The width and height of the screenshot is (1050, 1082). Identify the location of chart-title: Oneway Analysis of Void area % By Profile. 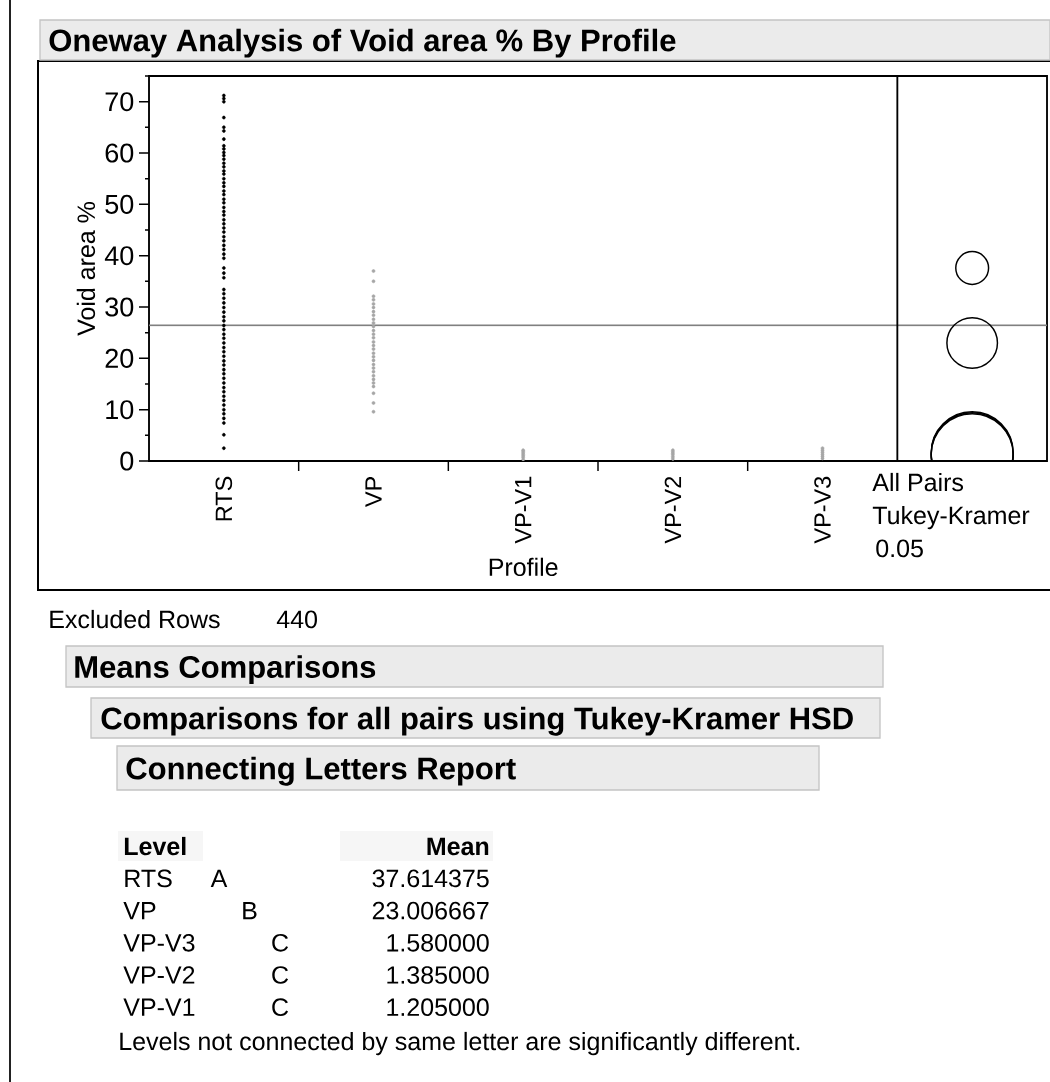
(362, 43).